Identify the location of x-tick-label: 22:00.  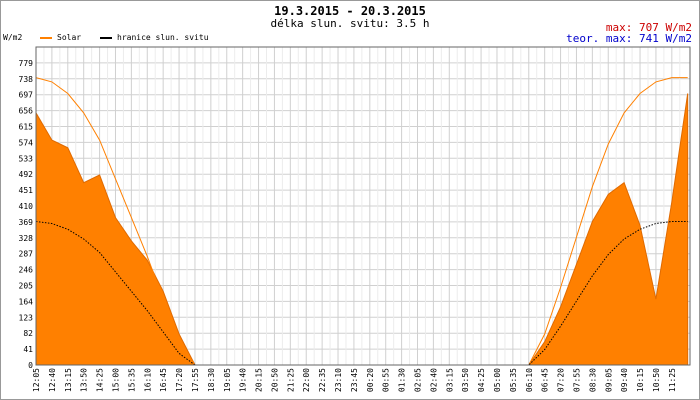
(306, 380).